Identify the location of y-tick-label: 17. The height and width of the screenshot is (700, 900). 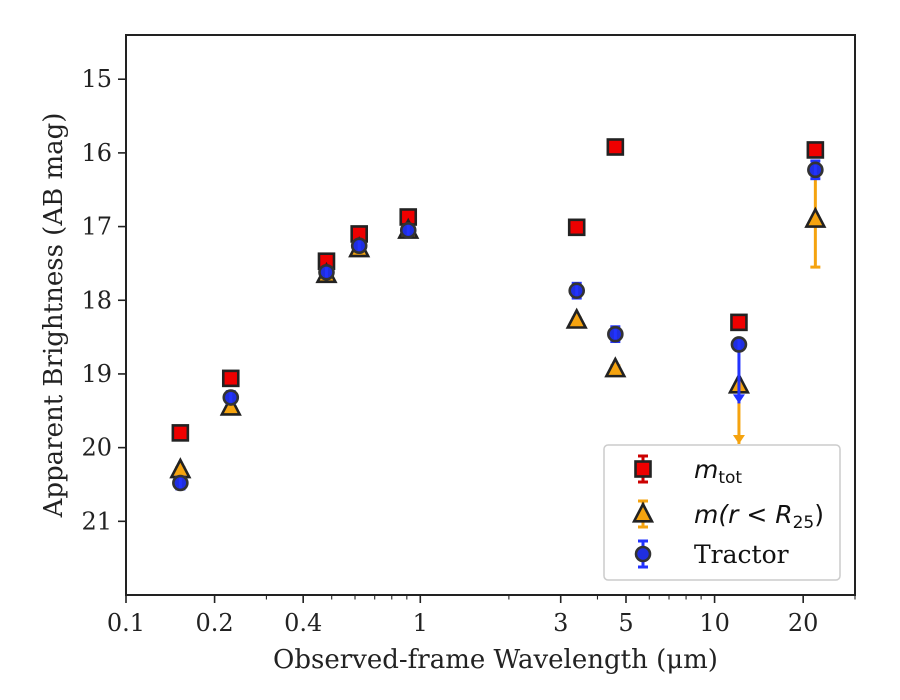
(96, 227).